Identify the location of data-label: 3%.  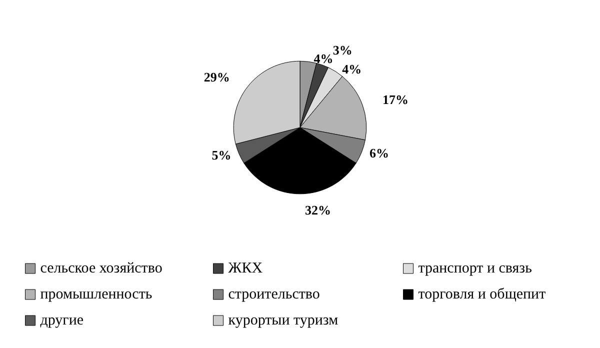
(342, 50).